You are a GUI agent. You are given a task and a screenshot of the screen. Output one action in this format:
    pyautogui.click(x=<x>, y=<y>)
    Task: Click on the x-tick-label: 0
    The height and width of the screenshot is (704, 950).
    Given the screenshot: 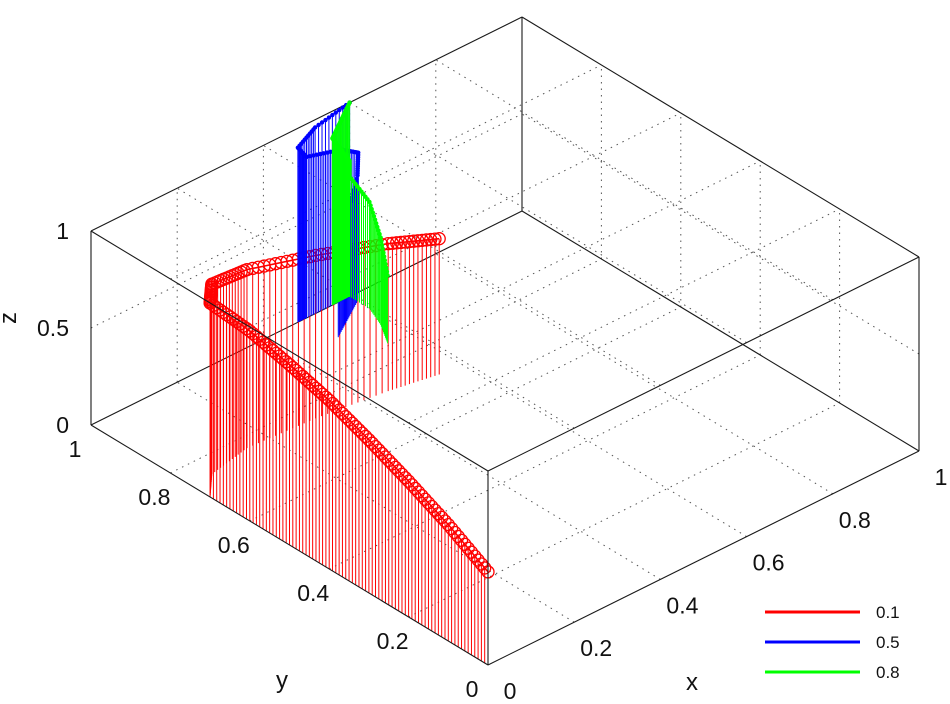 What is the action you would take?
    pyautogui.click(x=510, y=691)
    